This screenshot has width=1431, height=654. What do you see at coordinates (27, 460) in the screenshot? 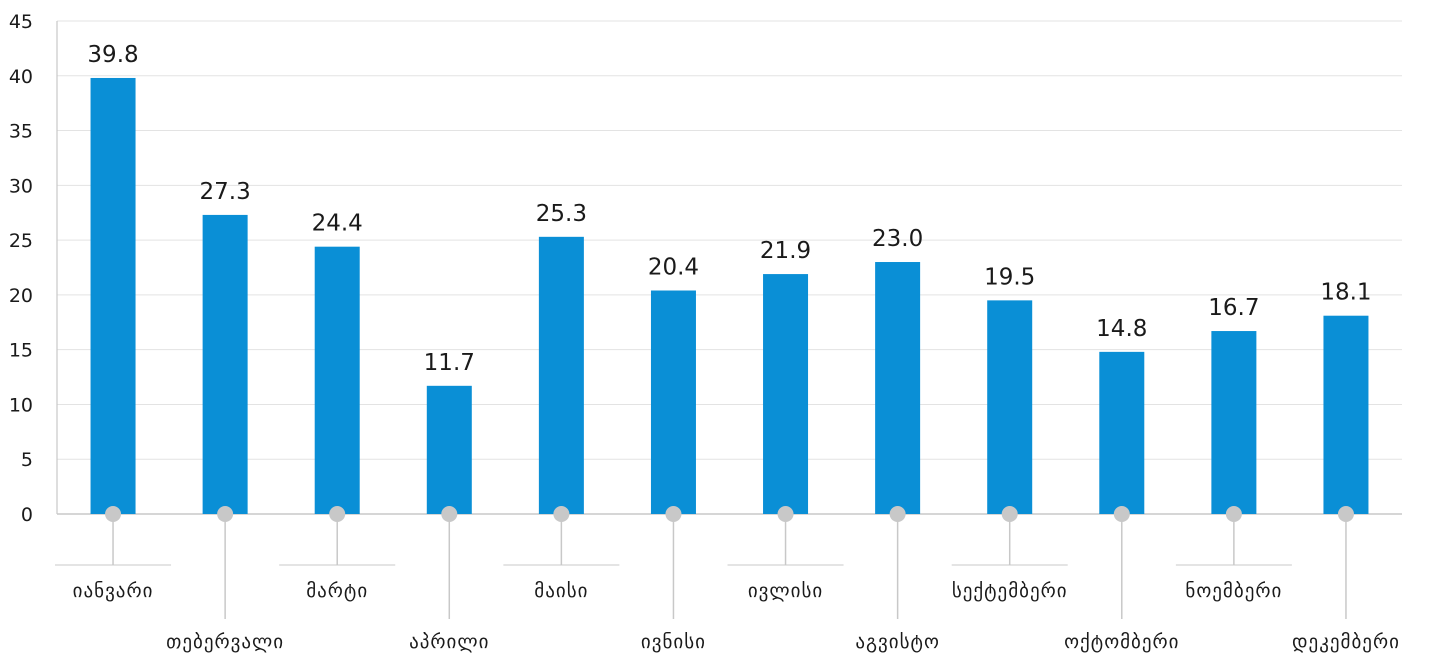
I see `y-tick-label: 5` at bounding box center [27, 460].